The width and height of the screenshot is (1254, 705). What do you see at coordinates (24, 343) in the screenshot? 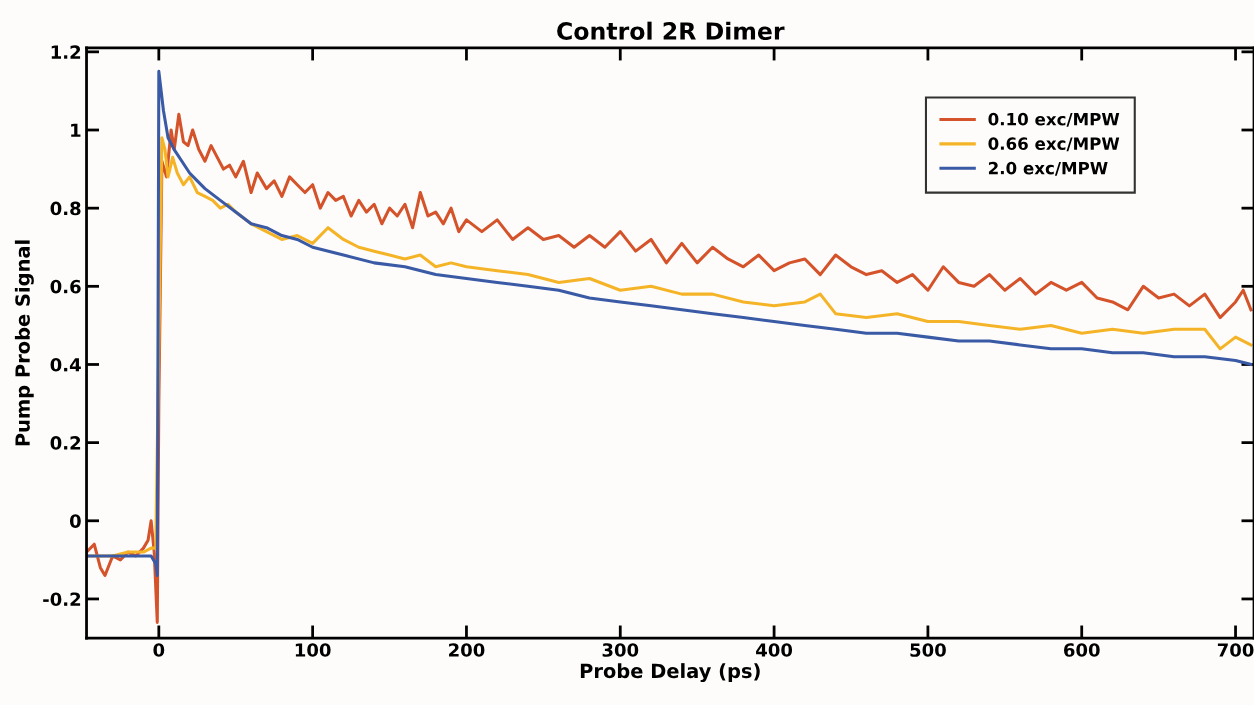
I see `y-axis-title: Pump Probe Signal` at bounding box center [24, 343].